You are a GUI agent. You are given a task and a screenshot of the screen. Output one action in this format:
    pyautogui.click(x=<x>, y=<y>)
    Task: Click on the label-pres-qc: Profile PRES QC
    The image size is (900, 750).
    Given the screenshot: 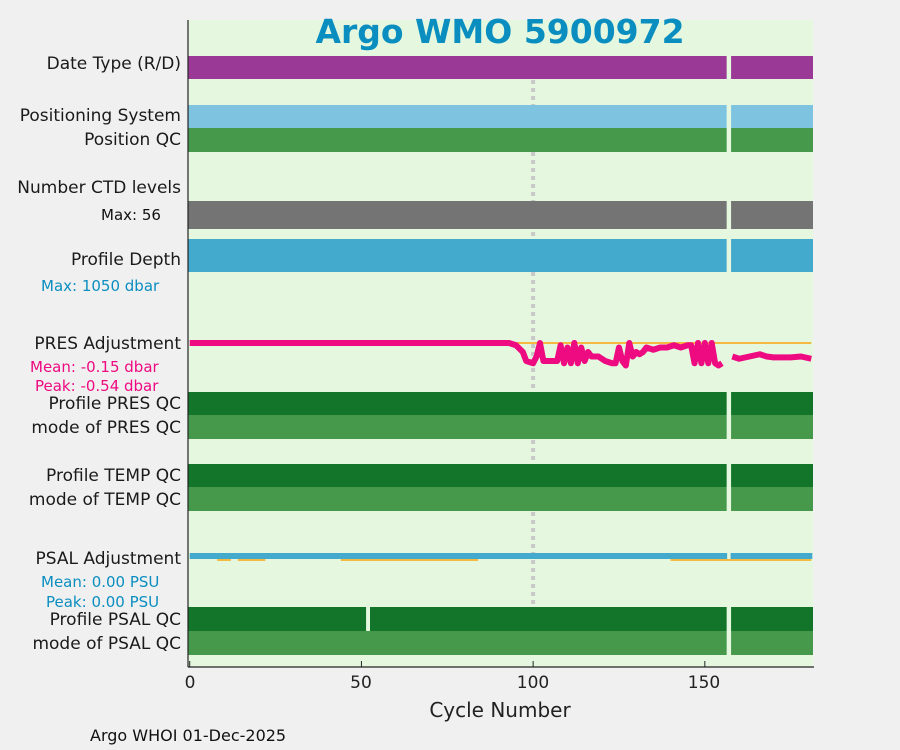 What is the action you would take?
    pyautogui.click(x=114, y=404)
    